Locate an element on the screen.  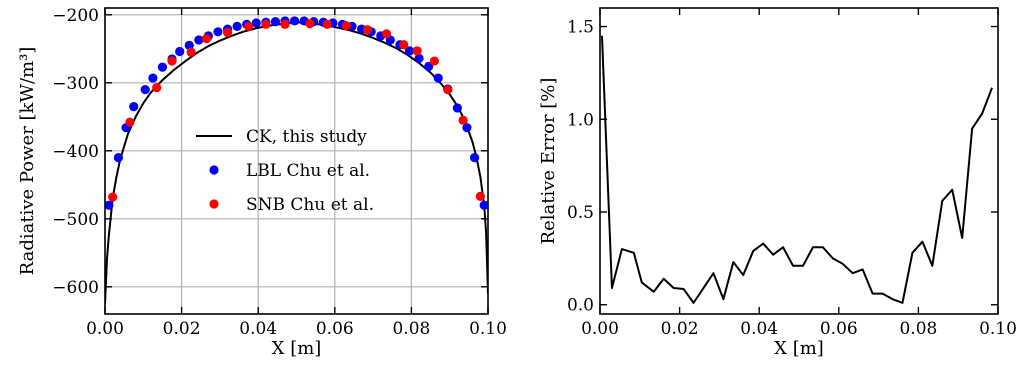
y-tick-label: 1.0 is located at coordinates (580, 120).